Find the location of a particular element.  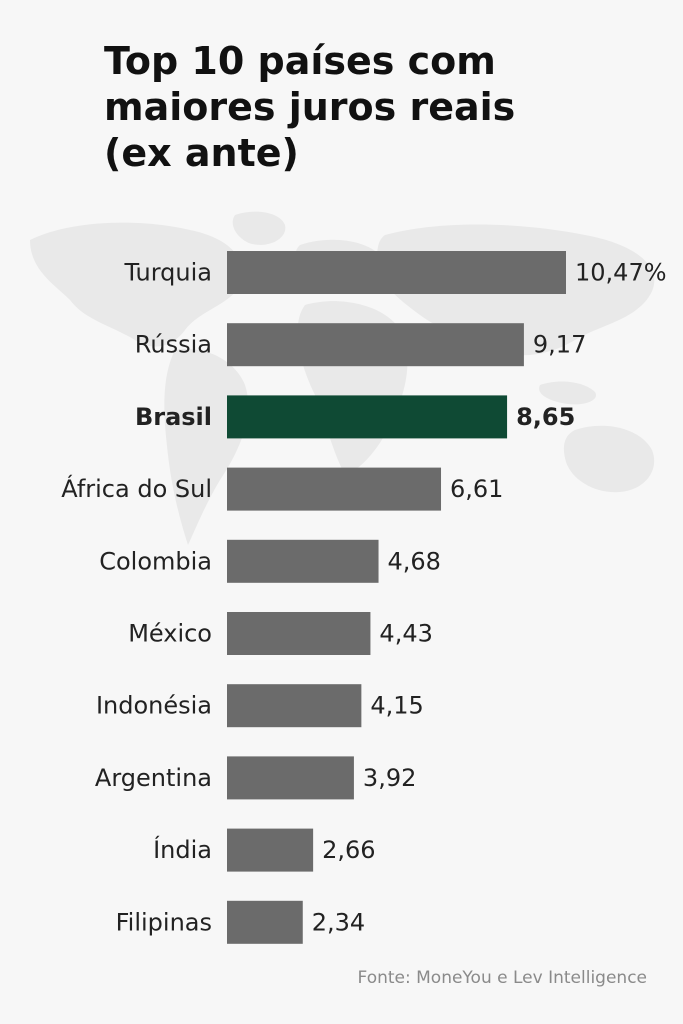

source-note: Fonte: MoneYou e Lev Intelligence is located at coordinates (502, 978).